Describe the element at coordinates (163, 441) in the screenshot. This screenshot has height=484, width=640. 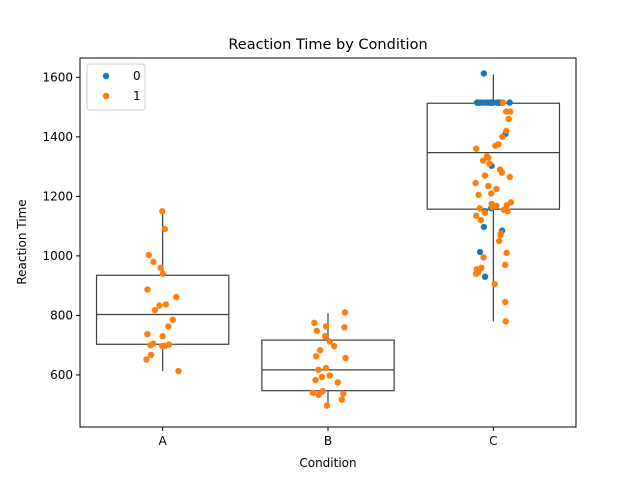
I see `x-tick-label: A` at that location.